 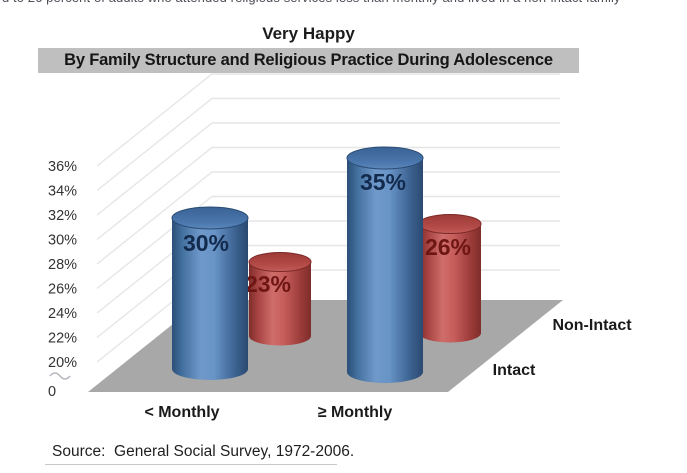 I want to click on series-label-non-intact: Non-Intact, so click(x=592, y=325).